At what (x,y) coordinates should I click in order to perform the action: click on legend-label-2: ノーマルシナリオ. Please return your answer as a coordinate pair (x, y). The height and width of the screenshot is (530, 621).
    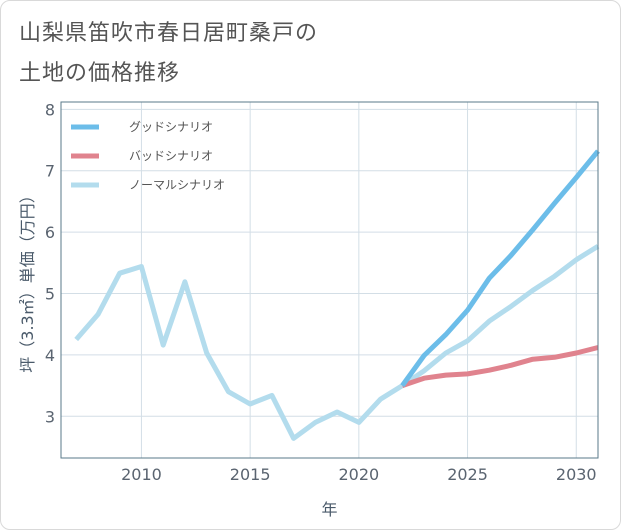
    Looking at the image, I should click on (177, 185).